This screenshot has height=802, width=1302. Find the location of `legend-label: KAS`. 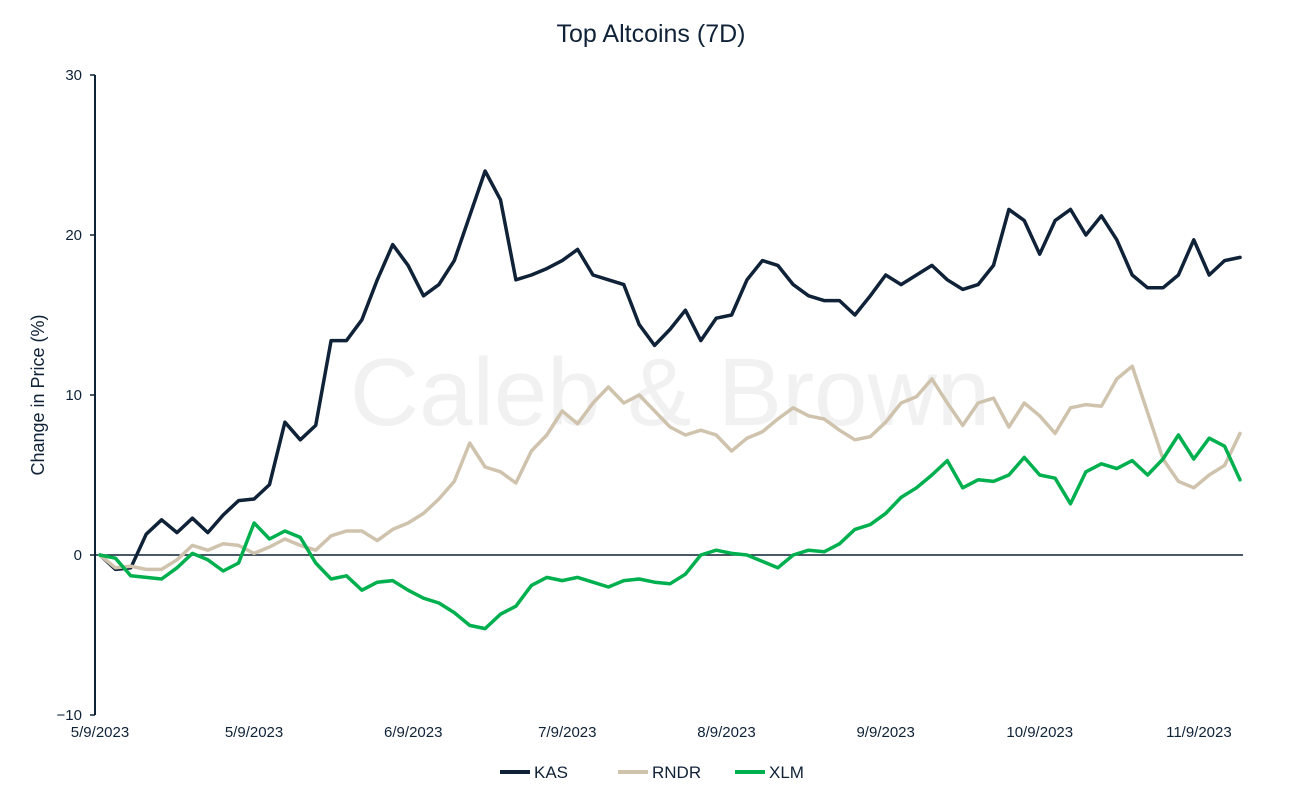

legend-label: KAS is located at coordinates (551, 772).